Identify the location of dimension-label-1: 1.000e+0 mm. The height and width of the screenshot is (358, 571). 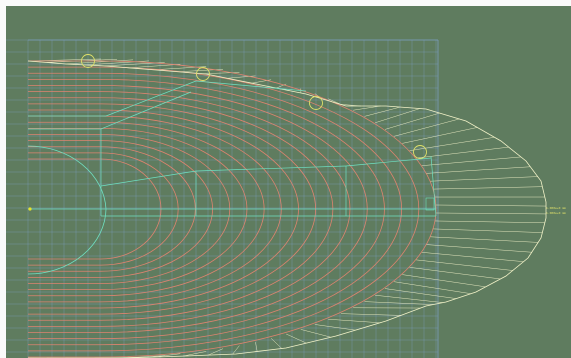
(556, 208).